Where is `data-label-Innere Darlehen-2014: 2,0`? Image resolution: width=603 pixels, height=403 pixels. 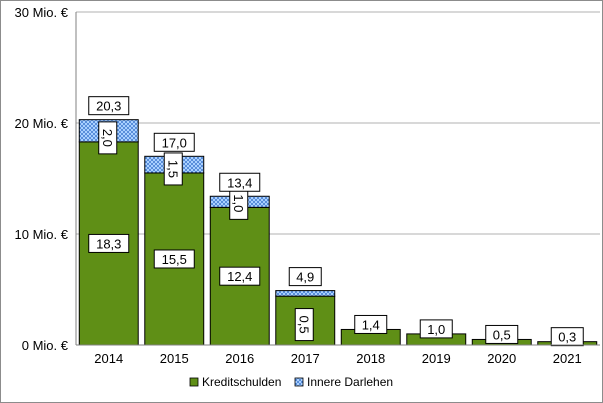
data-label-Innere Darlehen-2014: 2,0 is located at coordinates (107, 138).